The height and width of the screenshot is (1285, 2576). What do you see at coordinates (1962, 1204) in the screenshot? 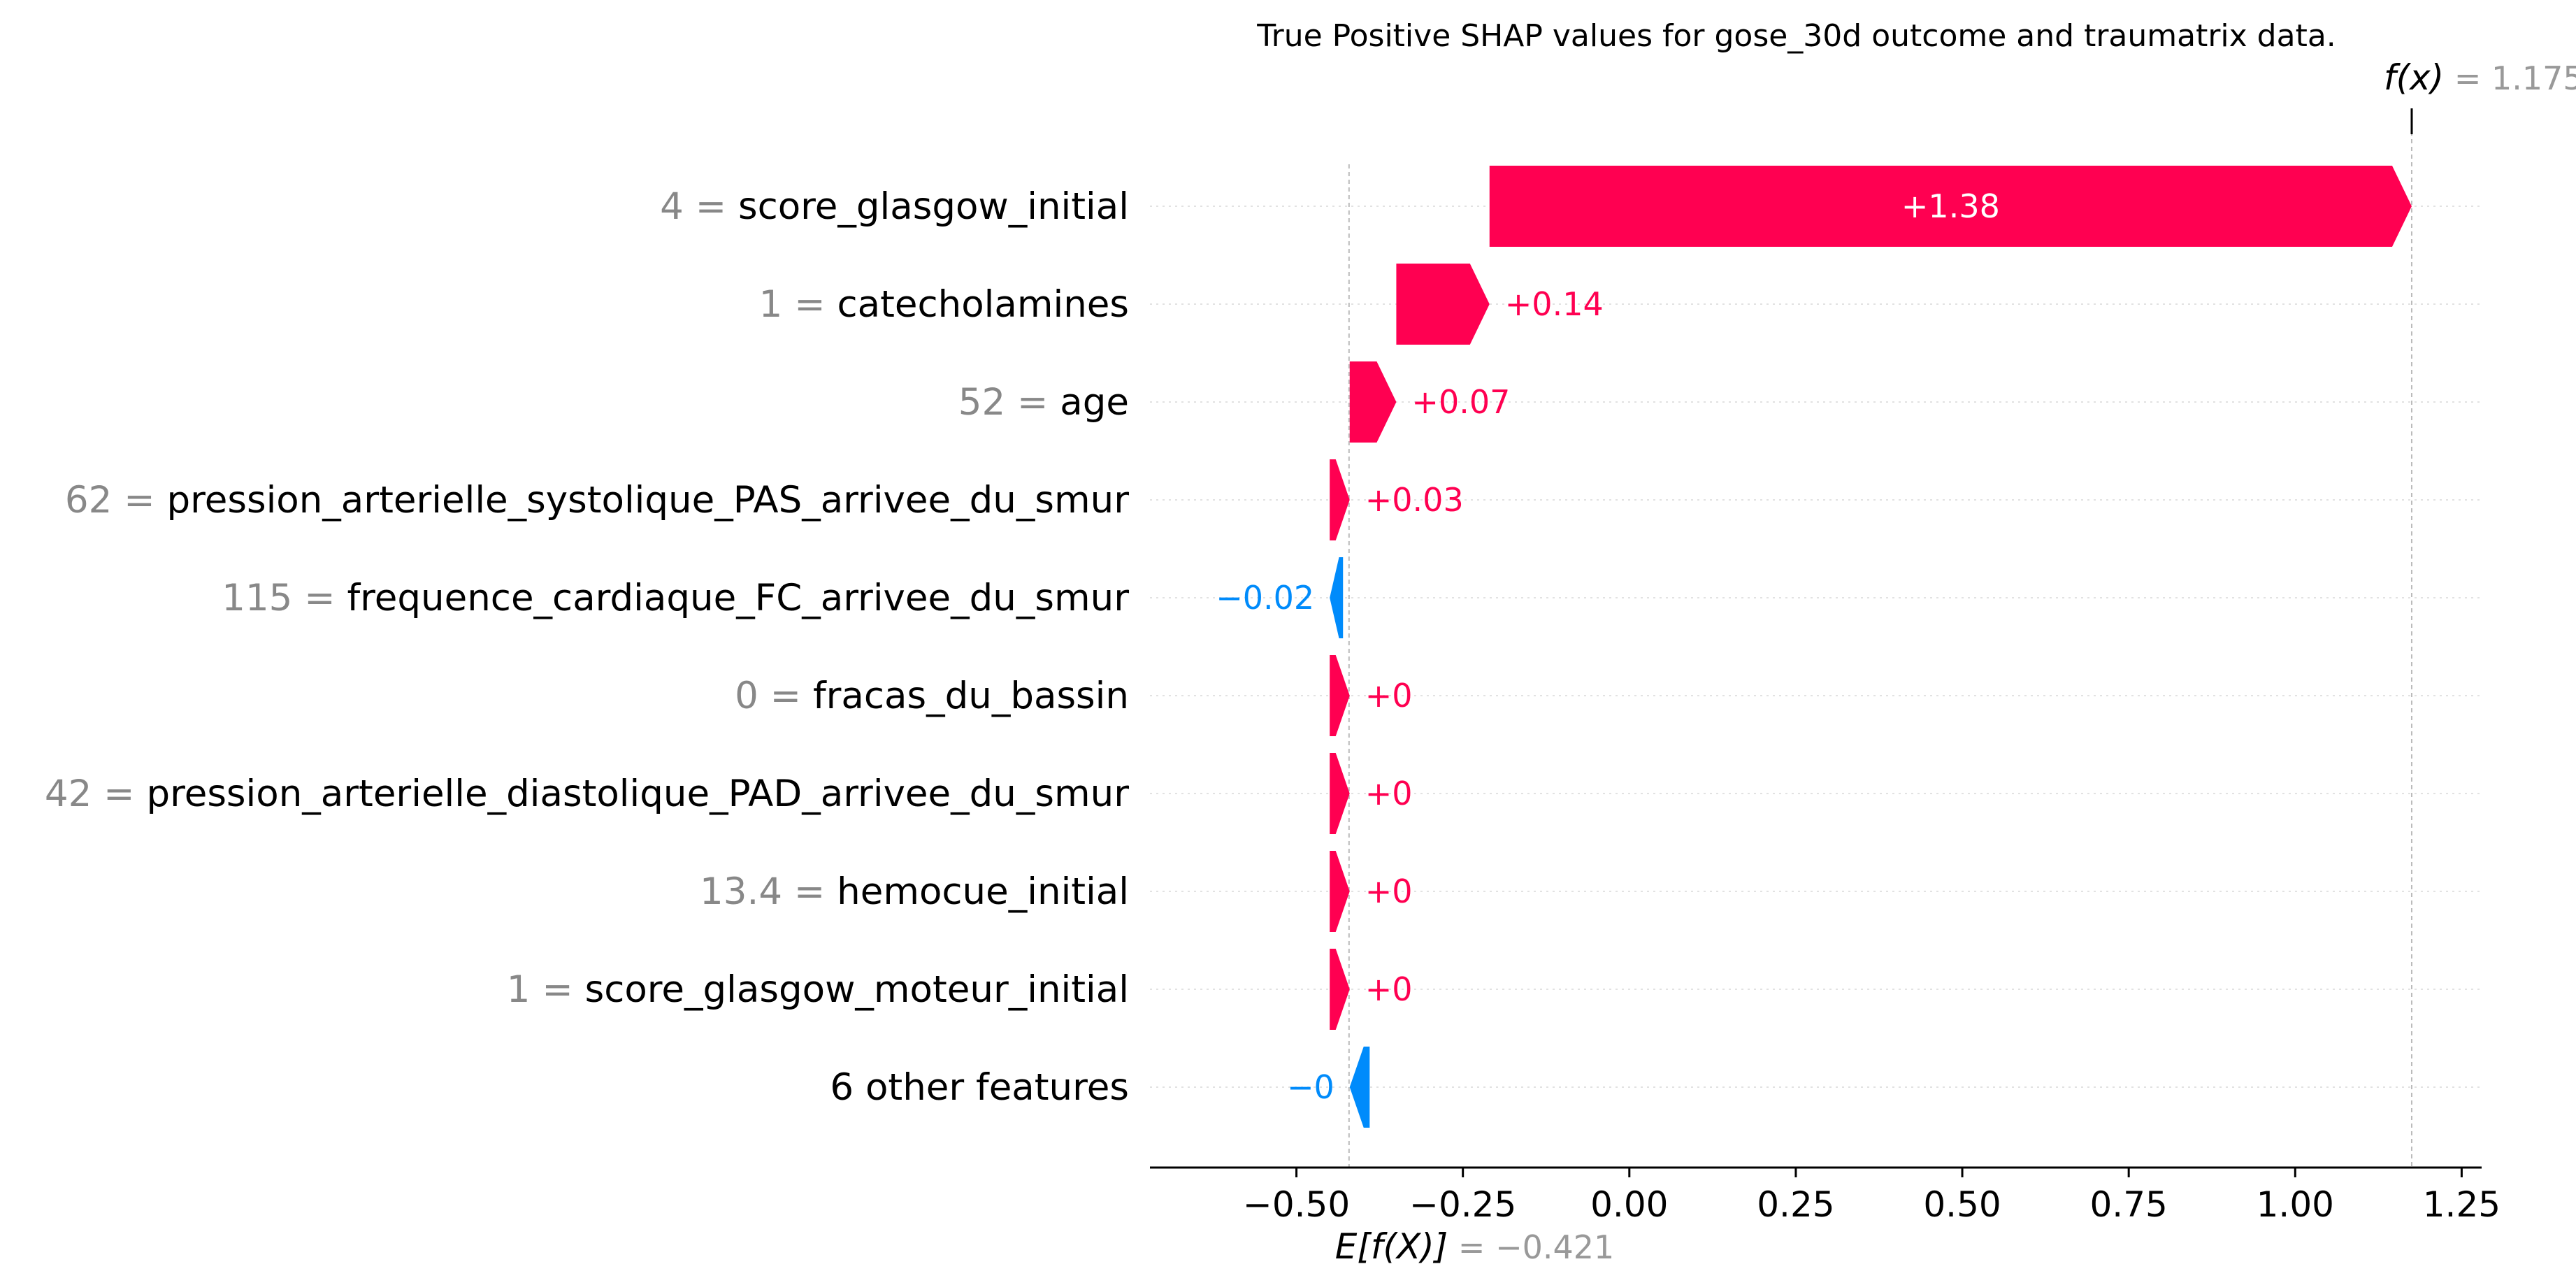
I see `x-tick-label: 0.50` at bounding box center [1962, 1204].